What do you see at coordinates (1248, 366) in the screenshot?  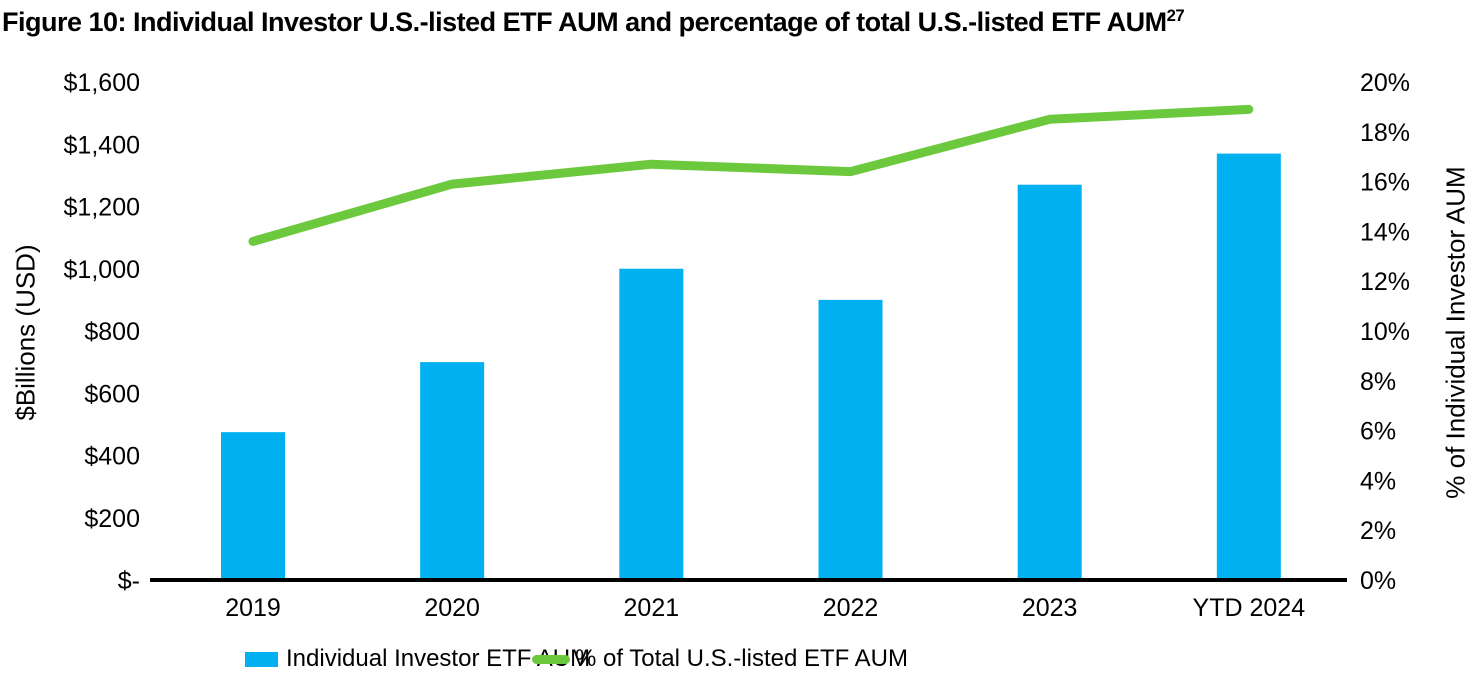 I see `bar-ytd-2024` at bounding box center [1248, 366].